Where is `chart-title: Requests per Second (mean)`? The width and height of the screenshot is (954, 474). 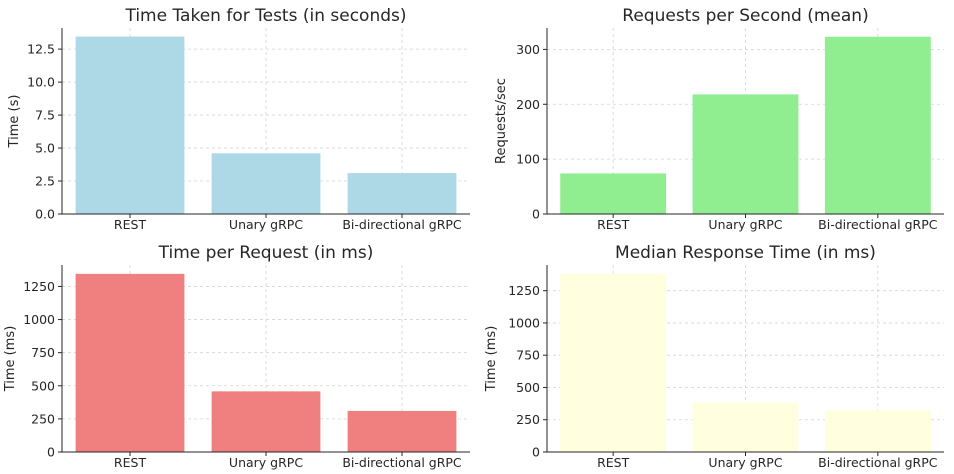 chart-title: Requests per Second (mean) is located at coordinates (745, 16).